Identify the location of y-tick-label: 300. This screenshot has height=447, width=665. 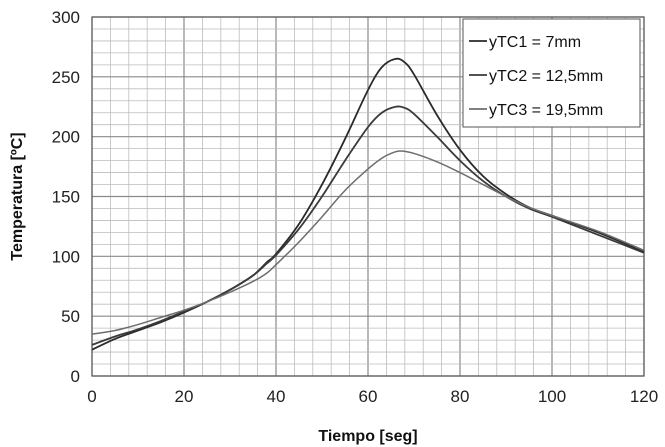
(66, 17).